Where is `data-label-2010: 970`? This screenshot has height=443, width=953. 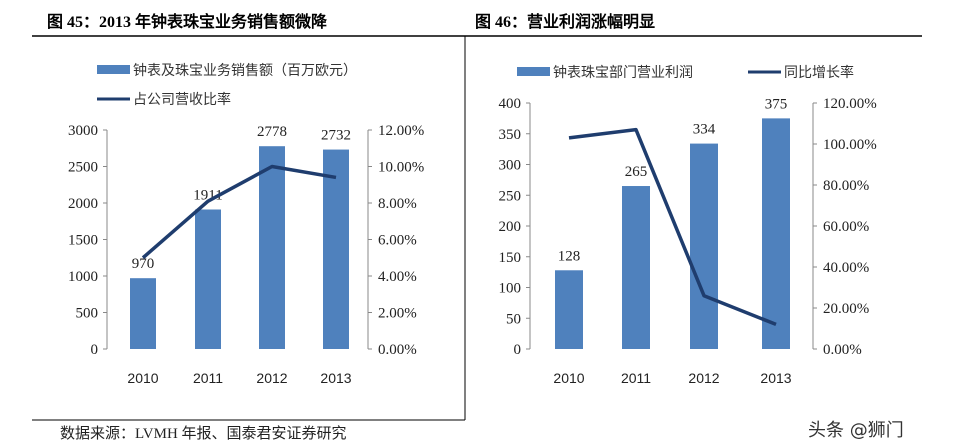
data-label-2010: 970 is located at coordinates (143, 264).